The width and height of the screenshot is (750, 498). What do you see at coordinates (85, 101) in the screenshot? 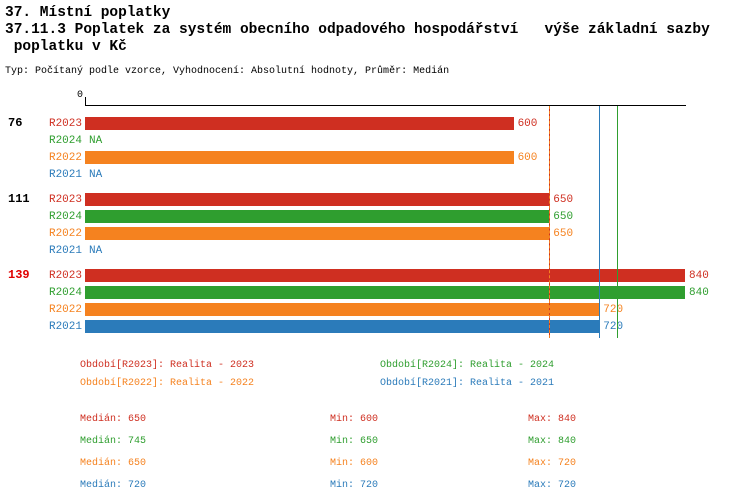
I see `x-axis-tick` at bounding box center [85, 101].